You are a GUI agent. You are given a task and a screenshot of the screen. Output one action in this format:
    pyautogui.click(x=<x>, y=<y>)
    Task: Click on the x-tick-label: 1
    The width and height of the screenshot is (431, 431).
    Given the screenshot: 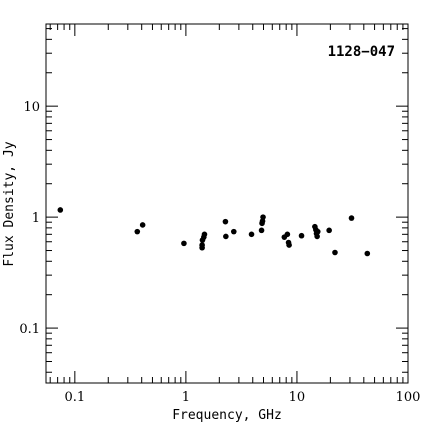 What is the action you would take?
    pyautogui.click(x=186, y=397)
    